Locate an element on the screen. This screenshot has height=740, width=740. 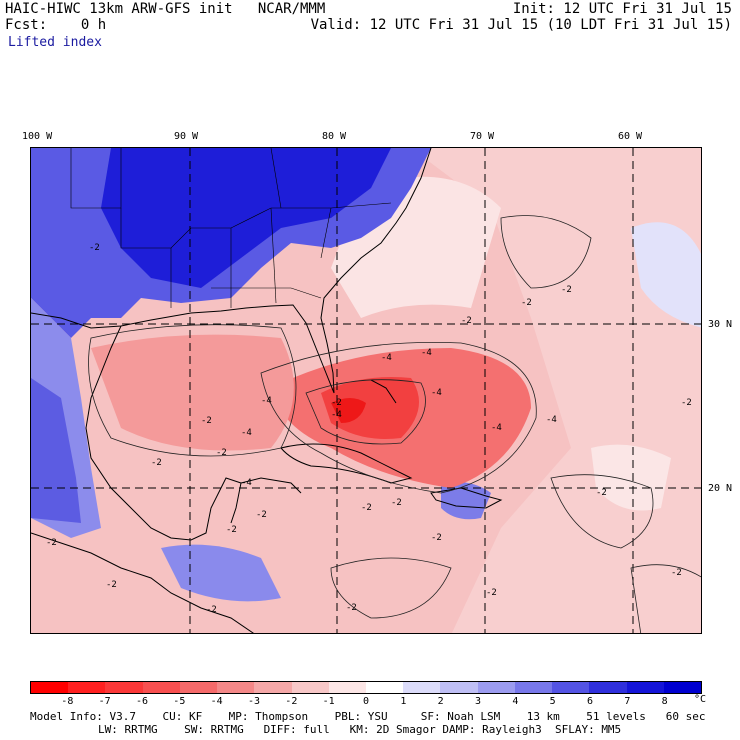
colorbar-tick-label: -1 is located at coordinates (328, 701).